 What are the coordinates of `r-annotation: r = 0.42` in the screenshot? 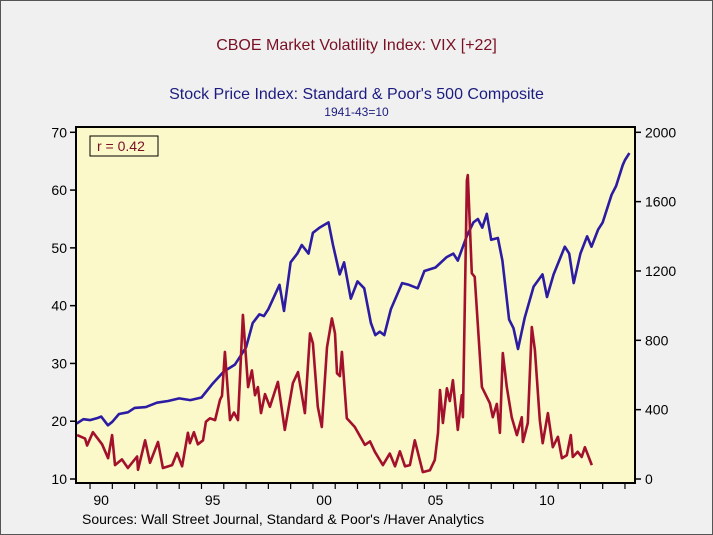 It's located at (124, 146).